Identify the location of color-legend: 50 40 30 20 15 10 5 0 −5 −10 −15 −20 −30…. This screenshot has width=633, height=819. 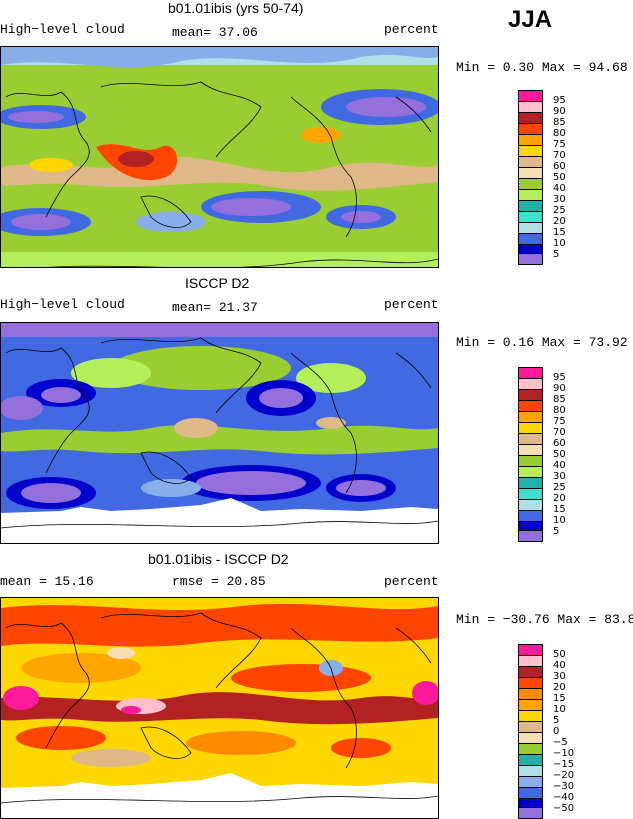
(548, 731).